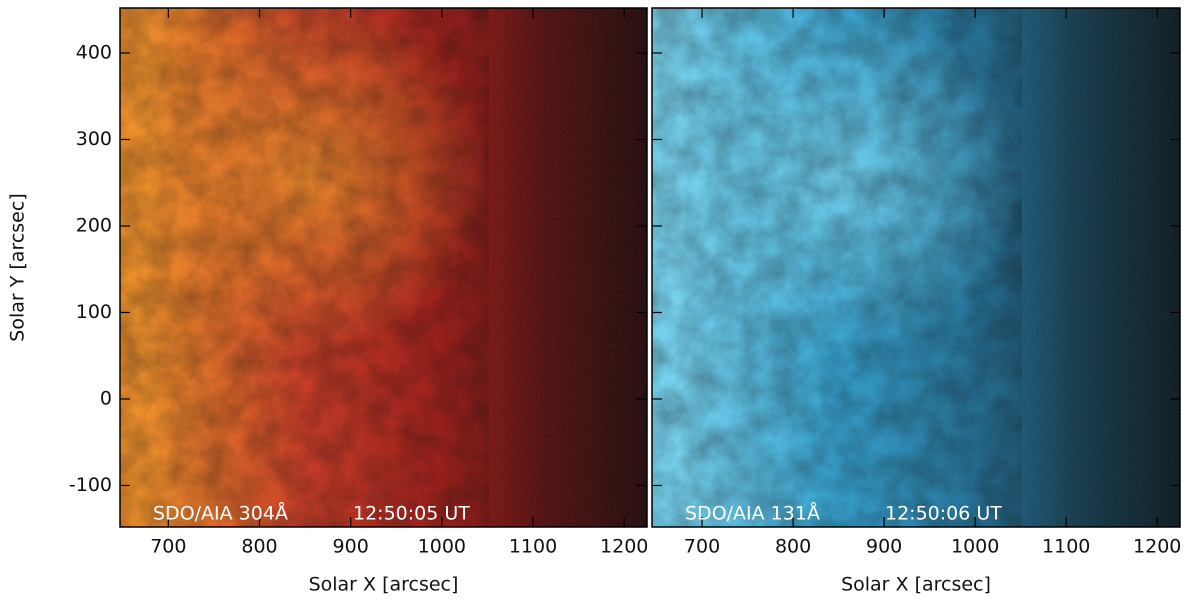 The image size is (1200, 605). I want to click on time-label: 12:50:06 UT, so click(943, 514).